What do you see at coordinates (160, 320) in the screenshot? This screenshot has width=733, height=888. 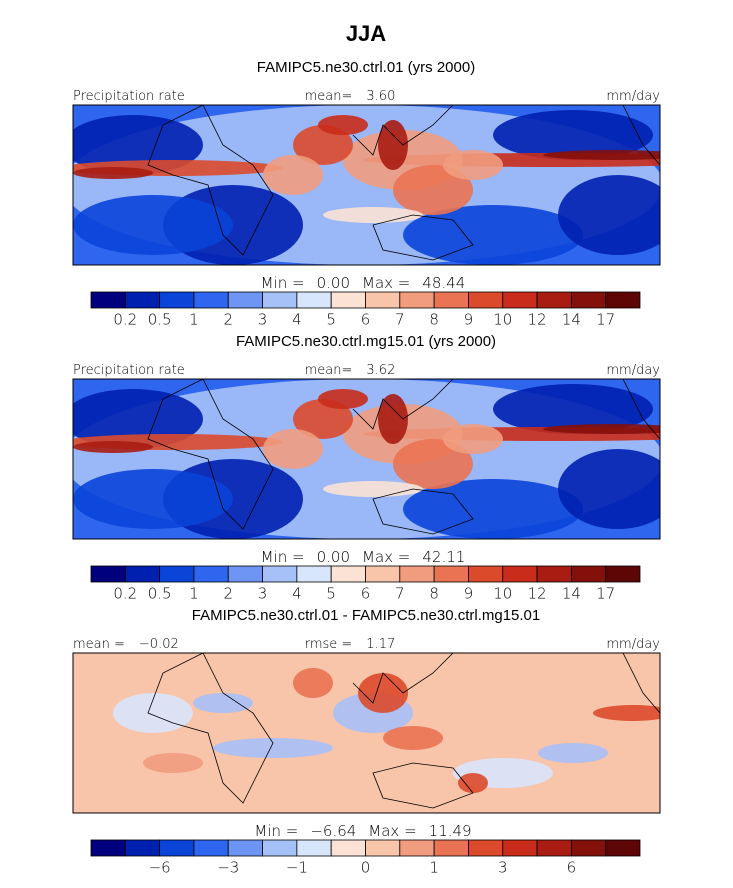 I see `colorbar-label: 0.5` at bounding box center [160, 320].